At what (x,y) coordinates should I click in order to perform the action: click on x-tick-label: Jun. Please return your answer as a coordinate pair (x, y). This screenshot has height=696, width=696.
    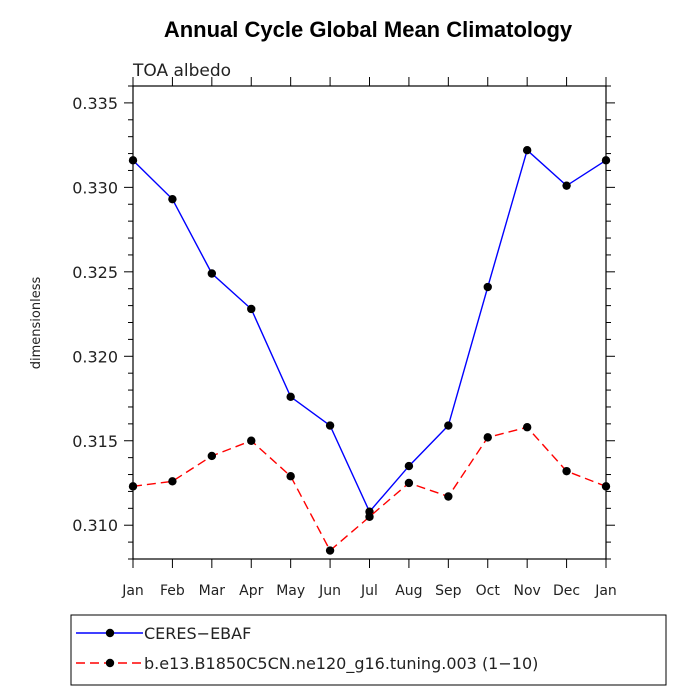
    Looking at the image, I should click on (329, 591).